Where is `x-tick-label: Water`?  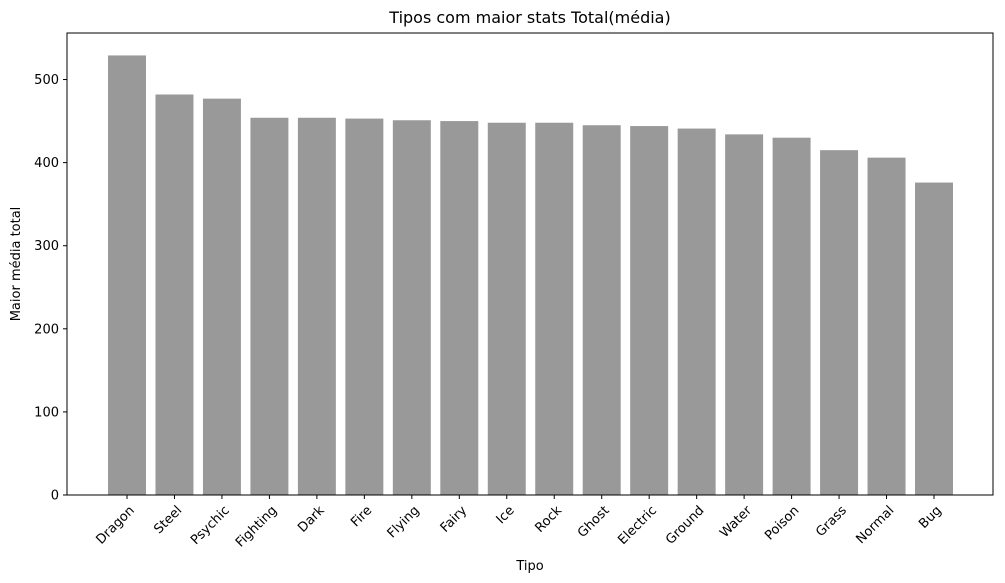 x-tick-label: Water is located at coordinates (736, 522).